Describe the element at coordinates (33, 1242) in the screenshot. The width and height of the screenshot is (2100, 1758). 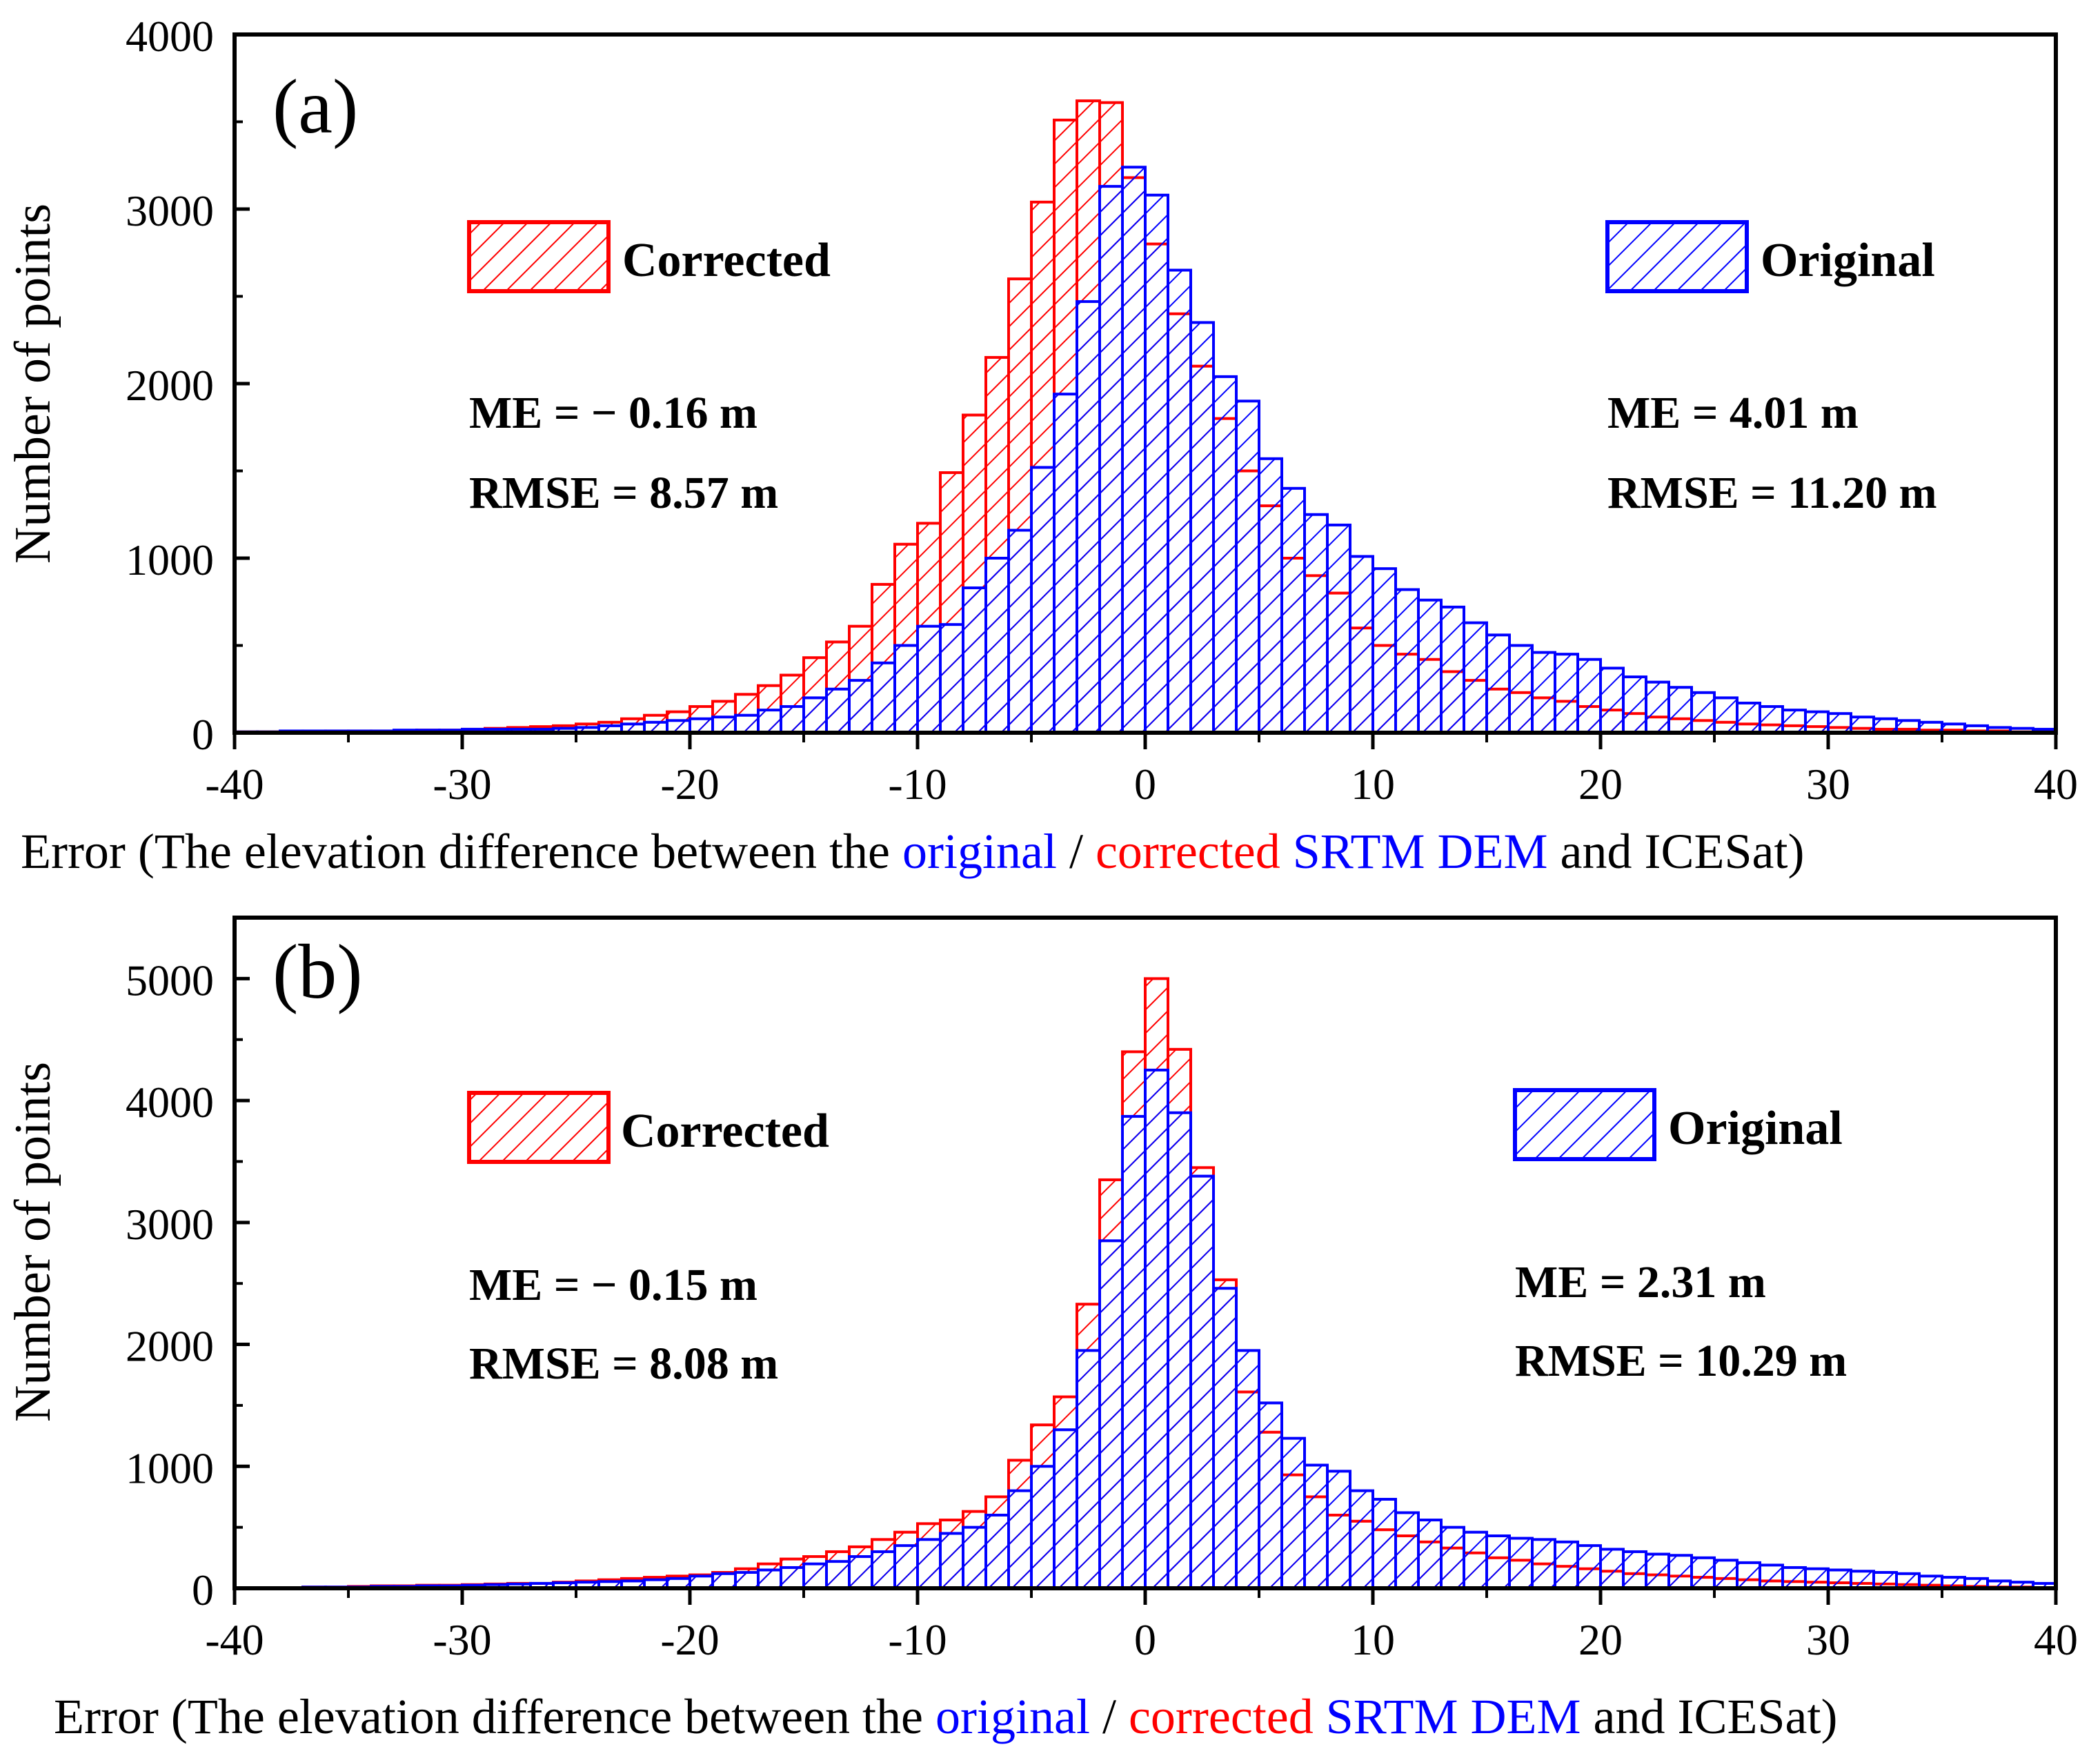
I see `y-axis-label-b: Number of points` at that location.